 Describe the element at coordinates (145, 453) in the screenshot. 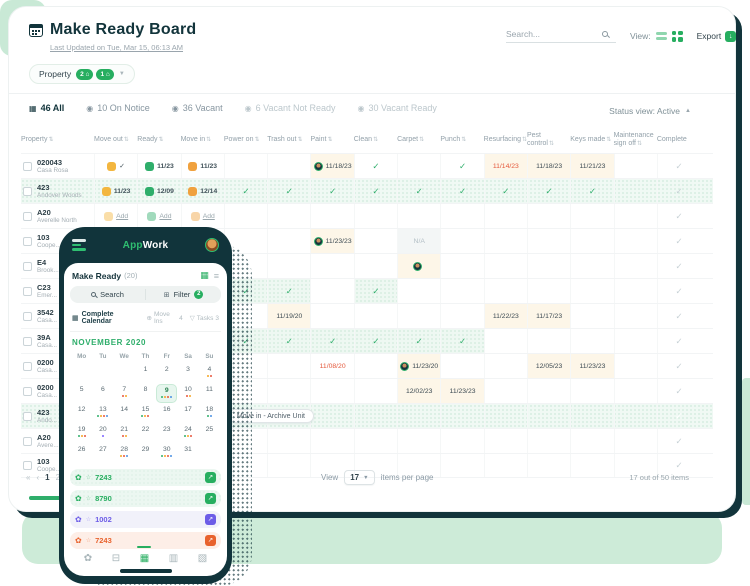

I see `calendar-day: 29` at that location.